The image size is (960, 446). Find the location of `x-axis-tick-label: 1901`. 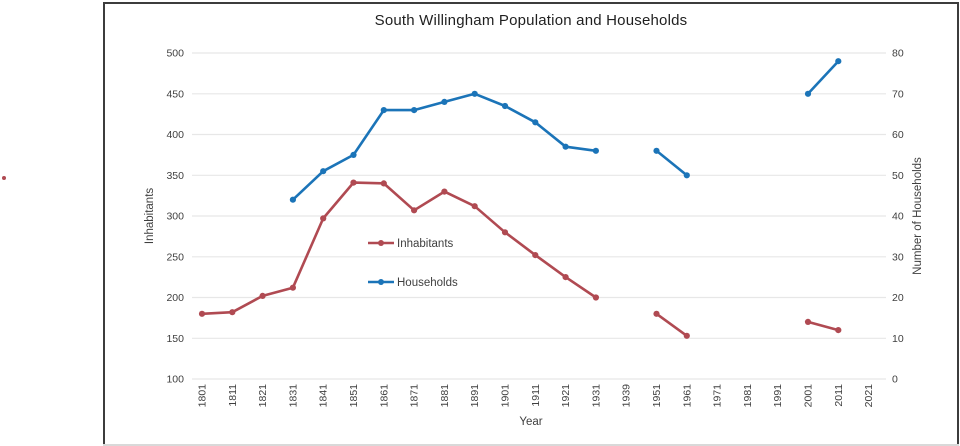

x-axis-tick-label: 1901 is located at coordinates (506, 396).